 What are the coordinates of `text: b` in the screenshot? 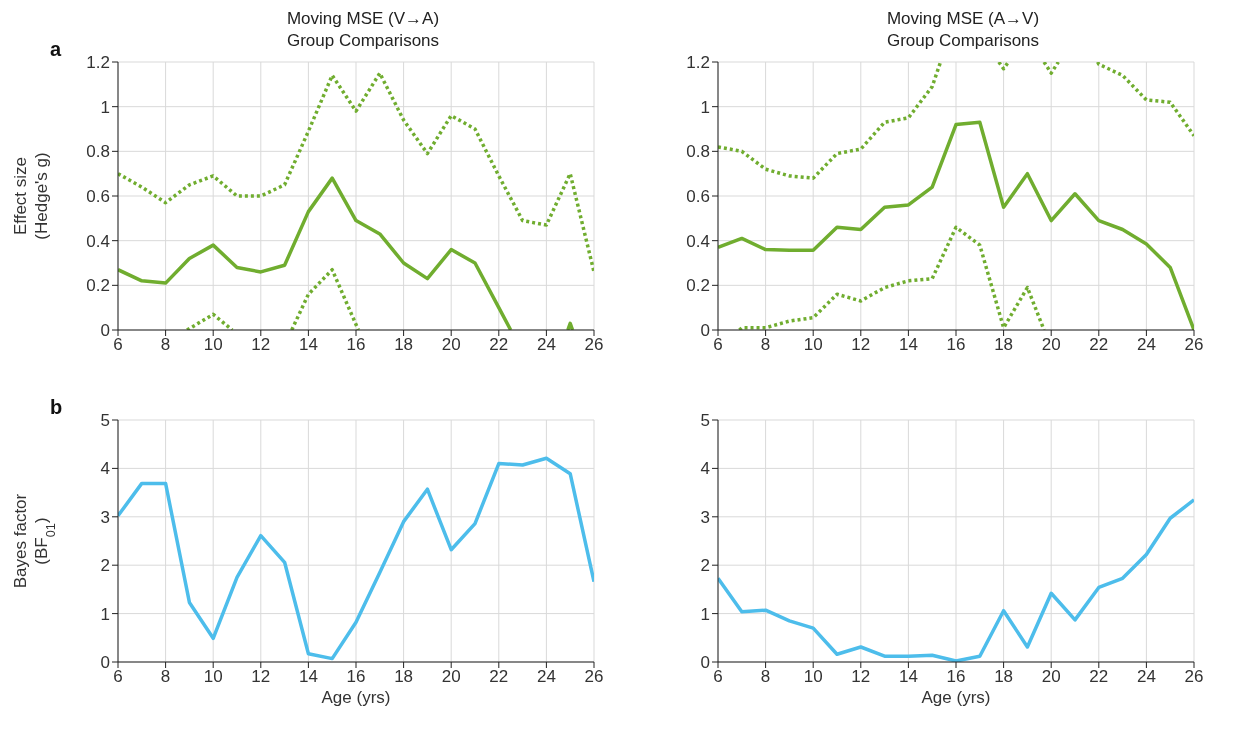 It's located at (56, 407).